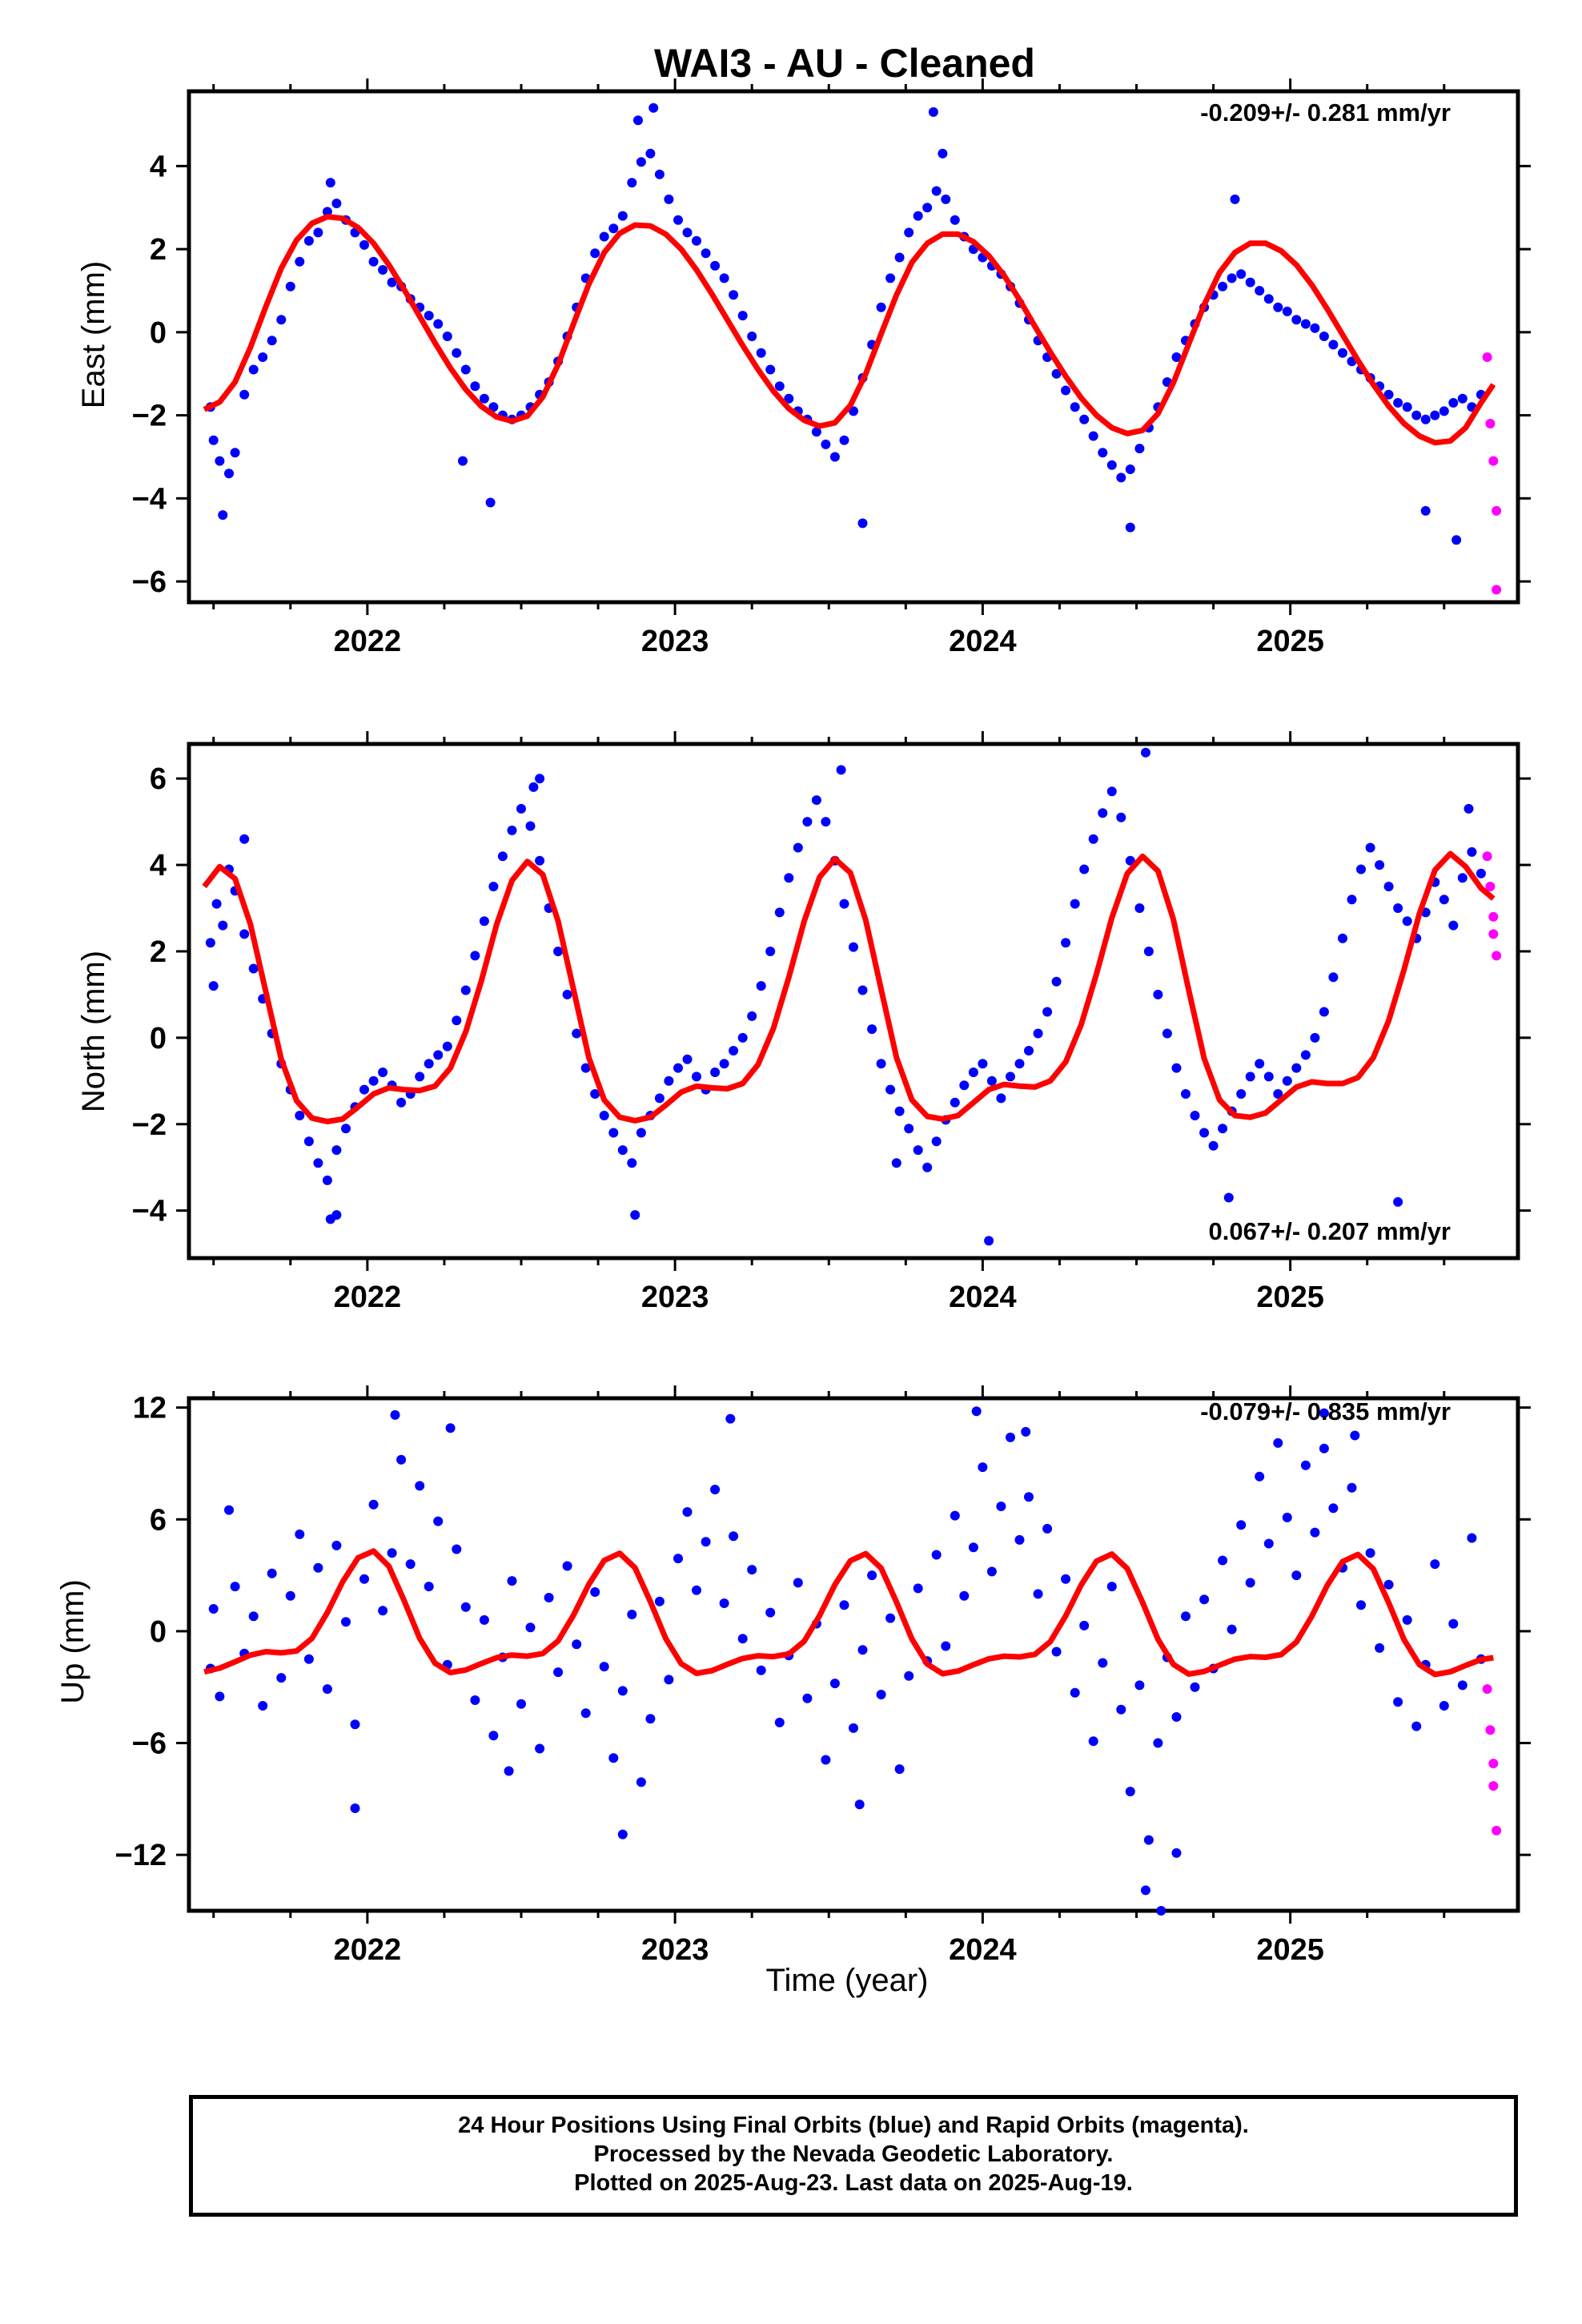  Describe the element at coordinates (158, 952) in the screenshot. I see `north-y-tick-label: 2` at that location.